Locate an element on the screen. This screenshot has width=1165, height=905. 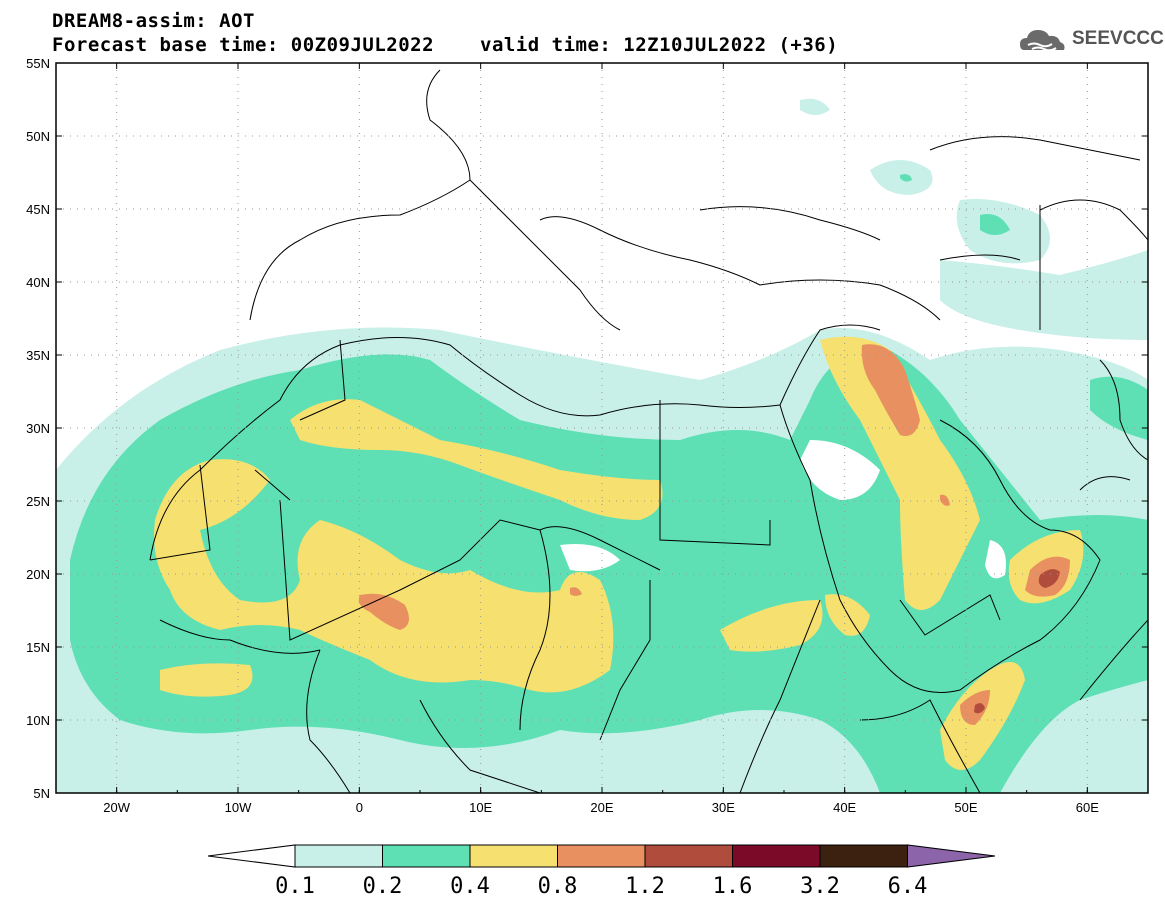
cloud-logo-icon is located at coordinates (1042, 41).